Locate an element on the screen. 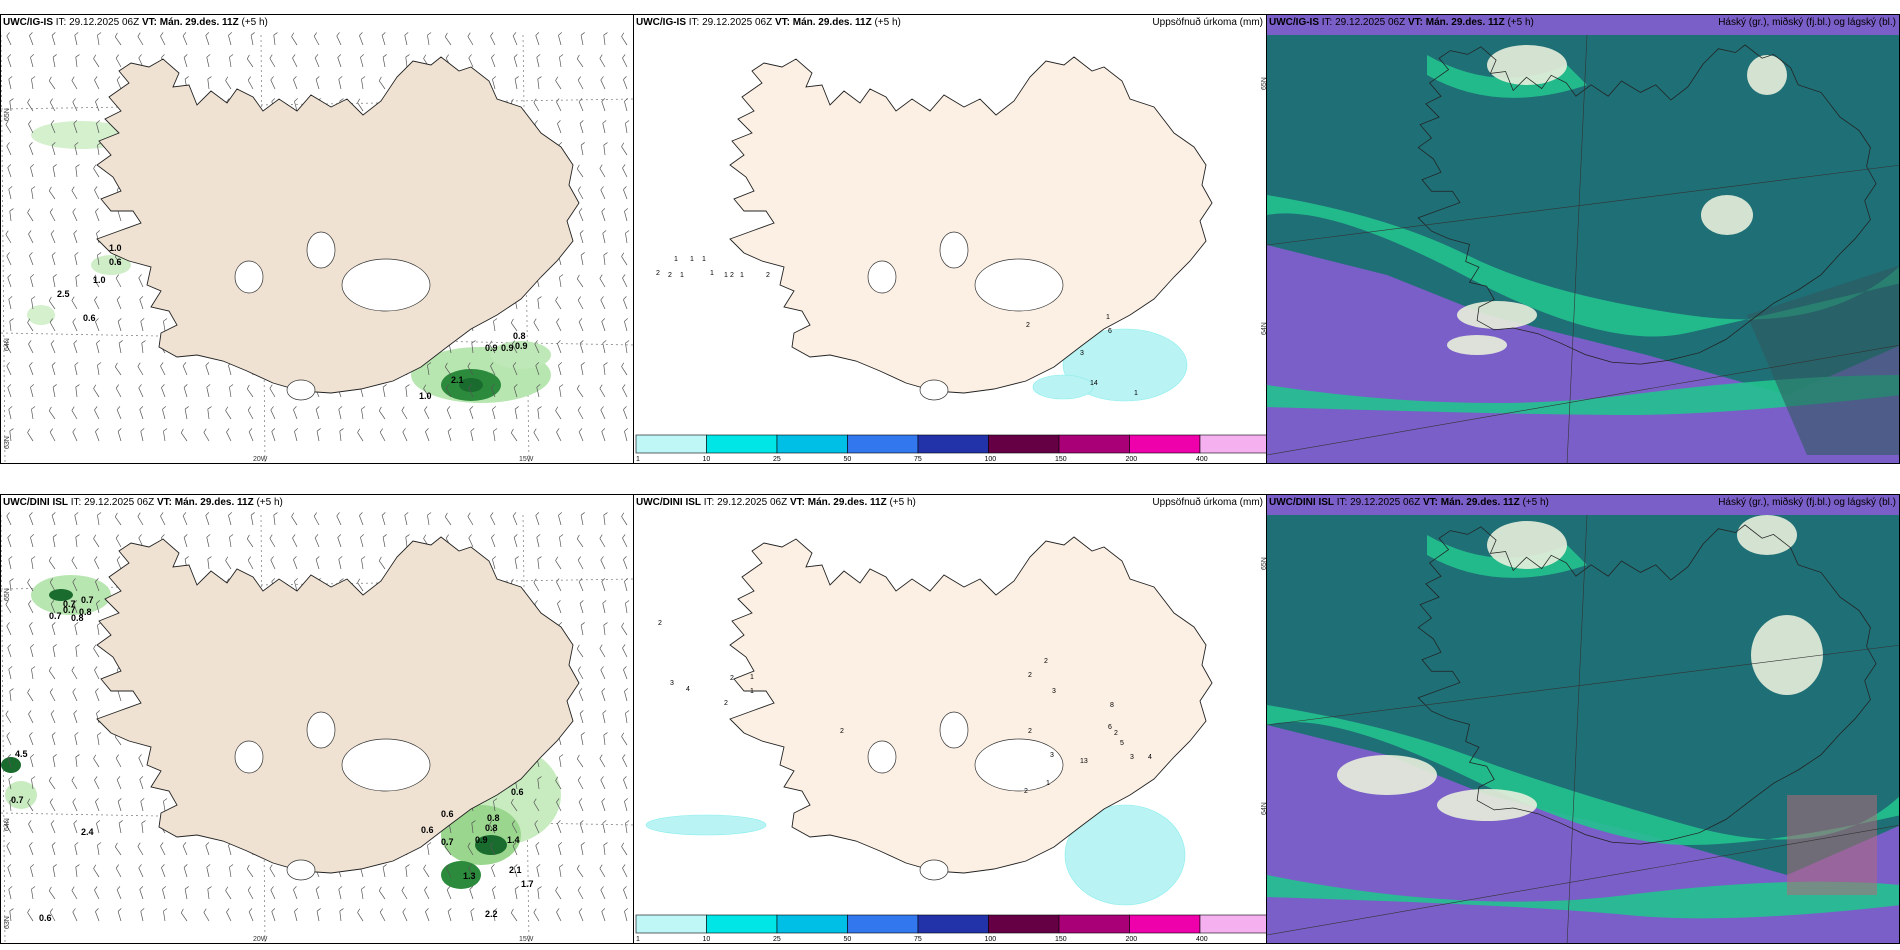  precip-value: 5 is located at coordinates (1122, 743).